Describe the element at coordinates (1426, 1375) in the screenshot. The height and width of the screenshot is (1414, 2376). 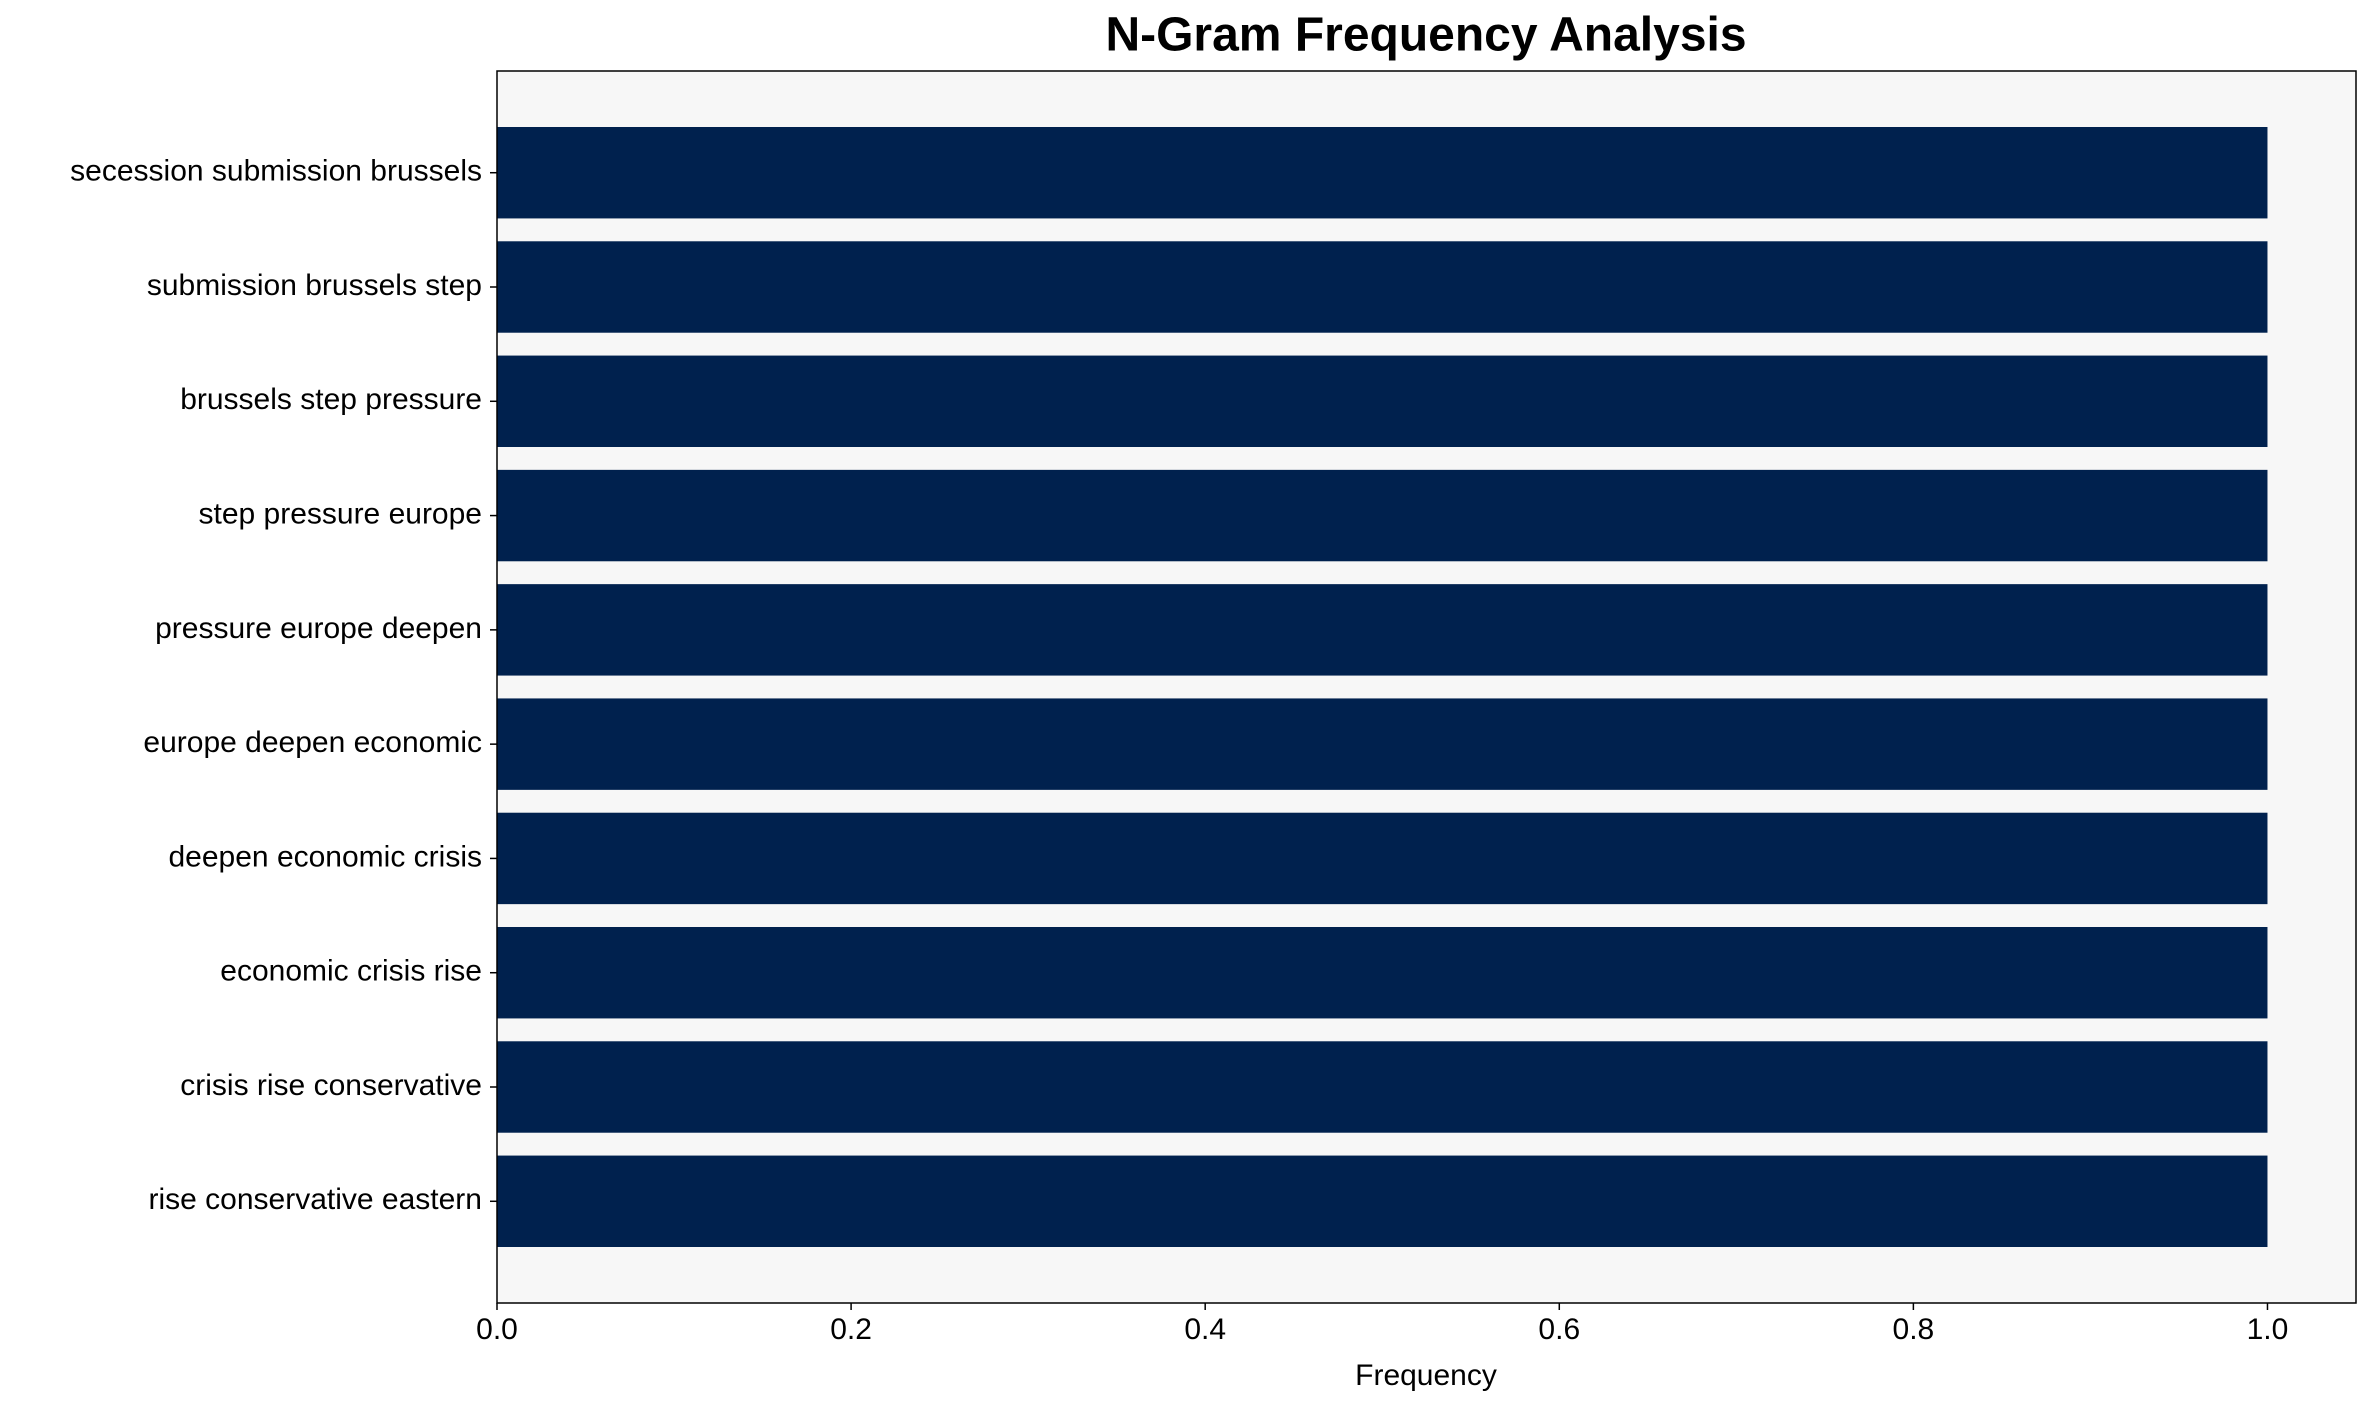
I see `x-axis-label: Frequency` at that location.